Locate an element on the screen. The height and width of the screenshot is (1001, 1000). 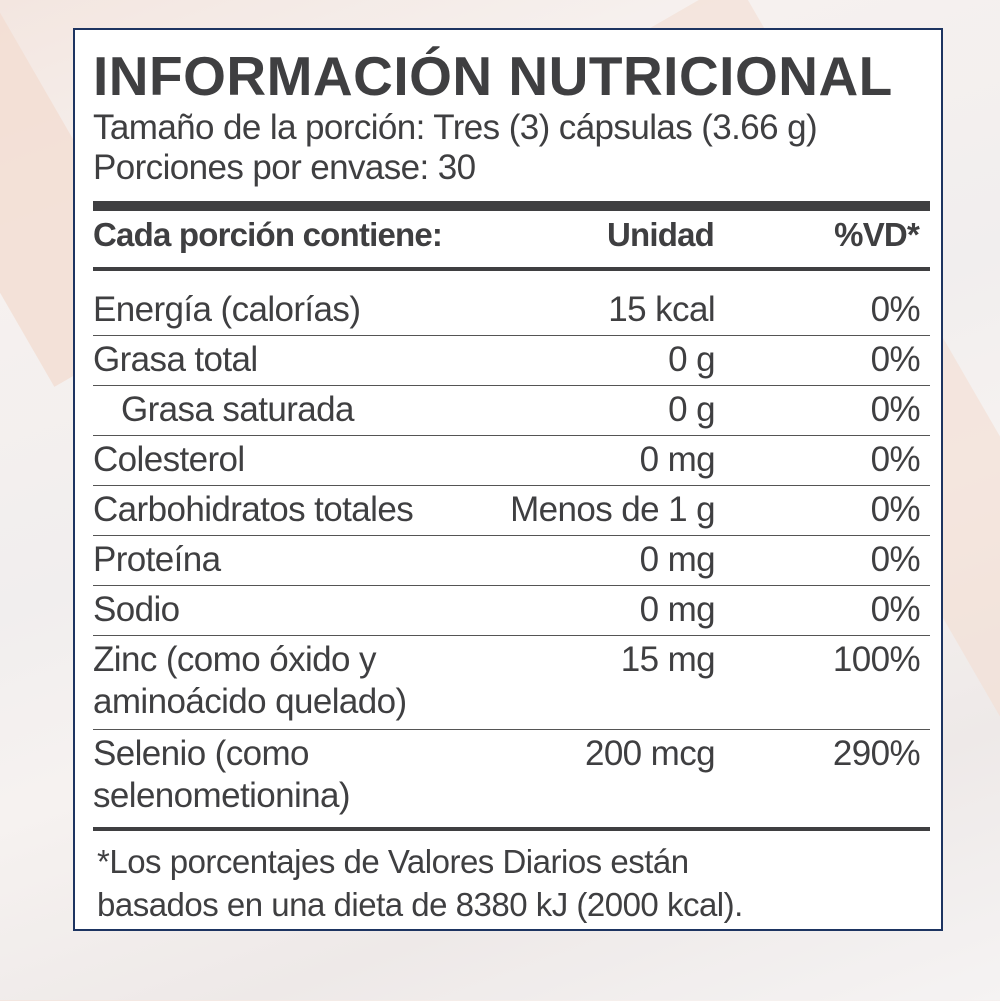
table-row: Sodio 0 mg 0% is located at coordinates (511, 611).